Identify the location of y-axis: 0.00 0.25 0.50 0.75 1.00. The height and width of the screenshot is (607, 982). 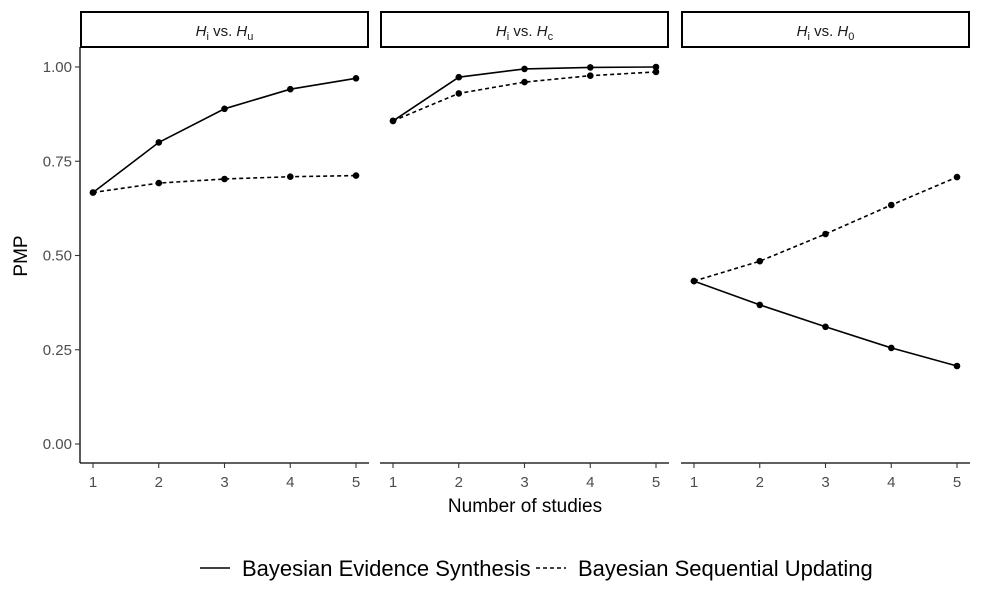
(61, 256).